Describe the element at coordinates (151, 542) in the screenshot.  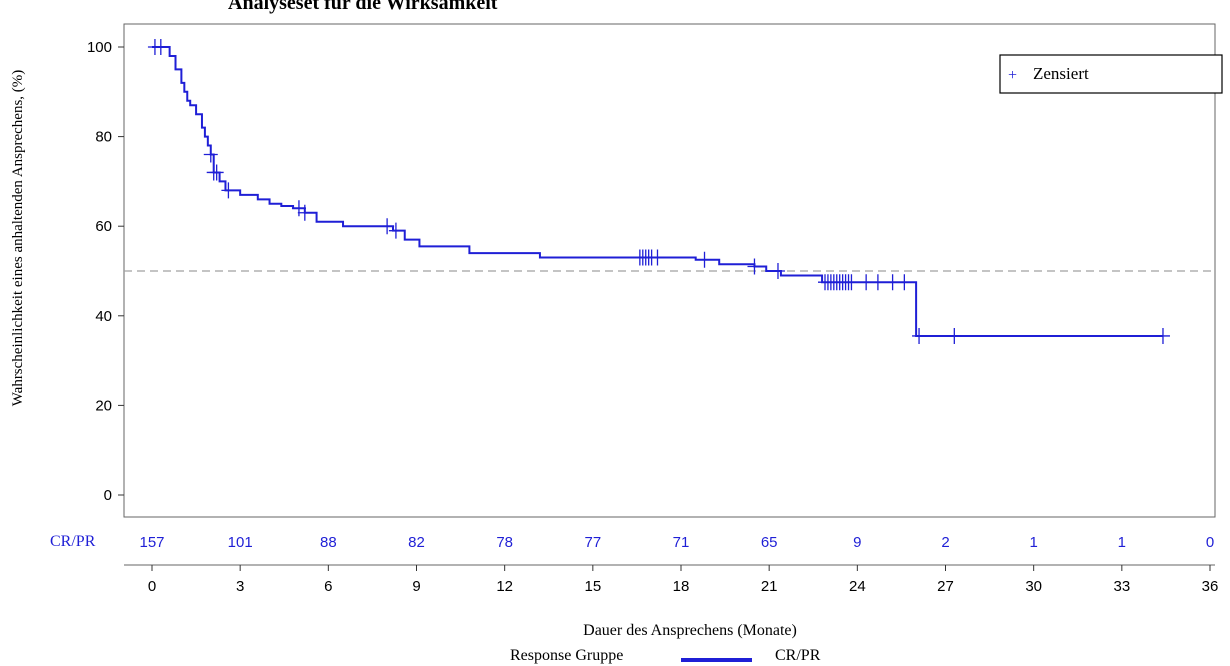
I see `risk-count: 157` at that location.